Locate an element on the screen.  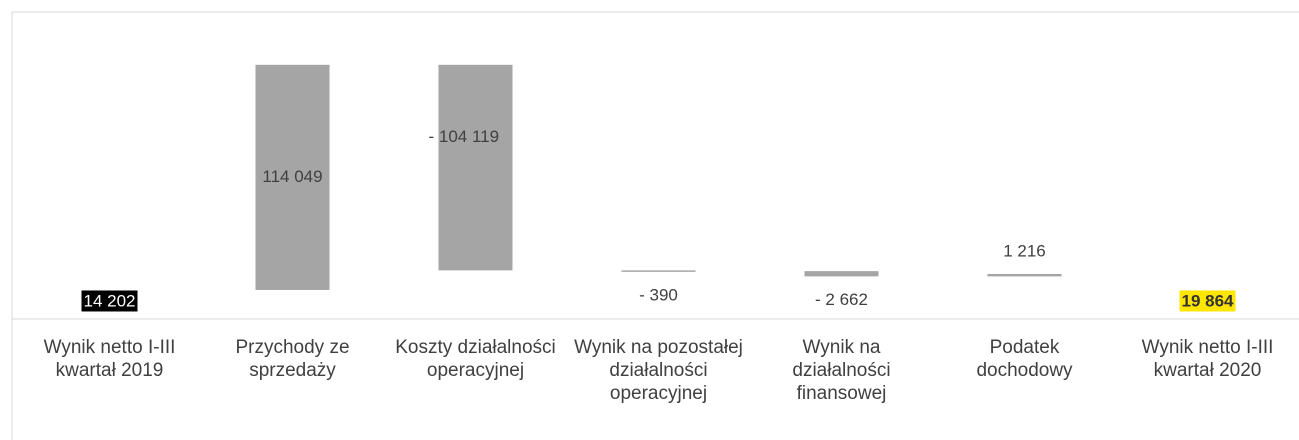
data-label: 114 049 is located at coordinates (292, 176).